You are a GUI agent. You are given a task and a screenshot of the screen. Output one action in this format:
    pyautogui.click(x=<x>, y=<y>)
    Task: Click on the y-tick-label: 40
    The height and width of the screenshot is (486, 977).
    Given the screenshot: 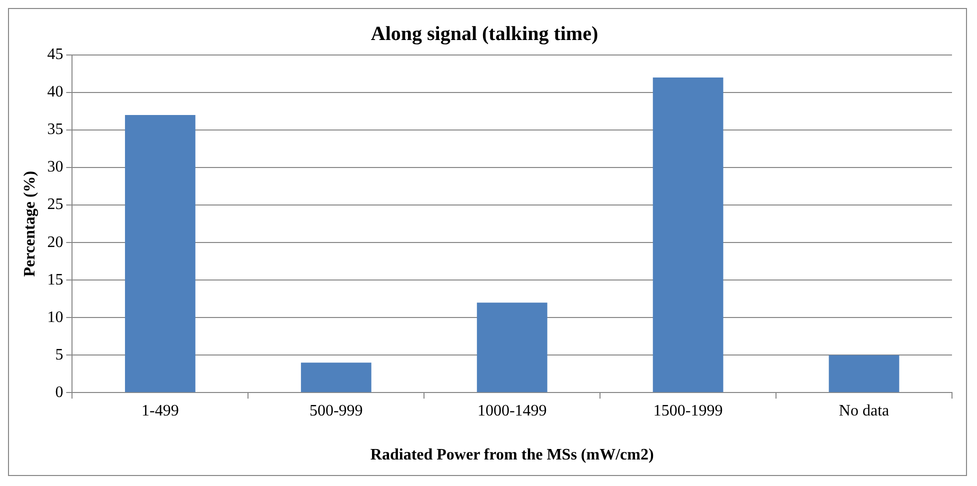 What is the action you would take?
    pyautogui.click(x=55, y=92)
    